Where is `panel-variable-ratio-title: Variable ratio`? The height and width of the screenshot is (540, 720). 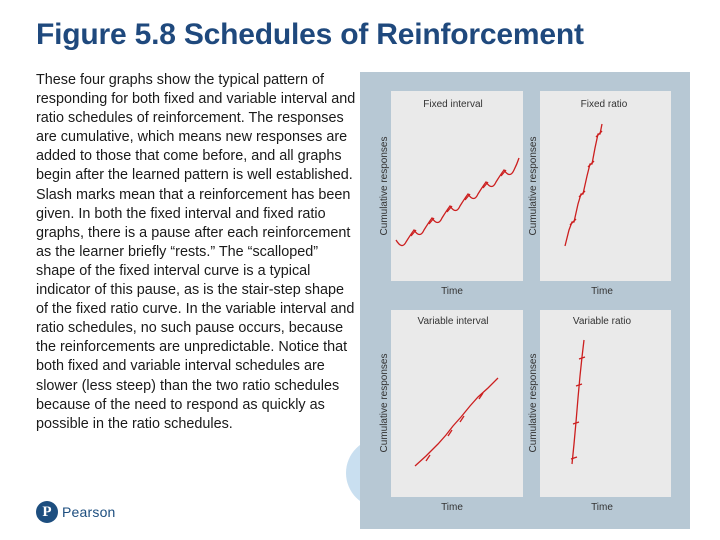
panel-variable-ratio-title: Variable ratio is located at coordinates (602, 321).